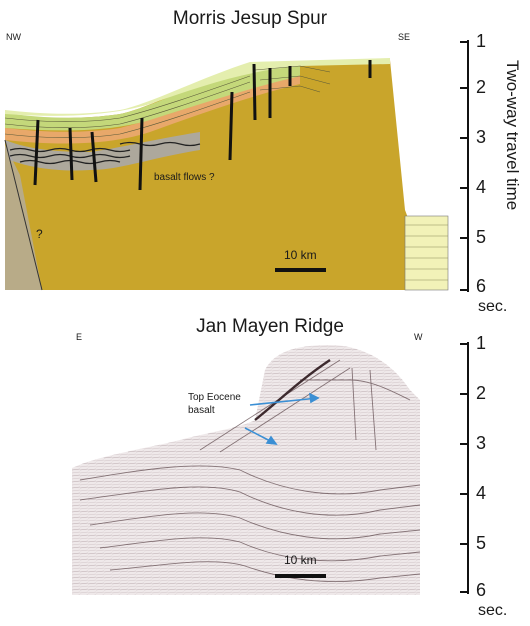  What do you see at coordinates (404, 37) in the screenshot?
I see `top-right-direction-label: SE` at bounding box center [404, 37].